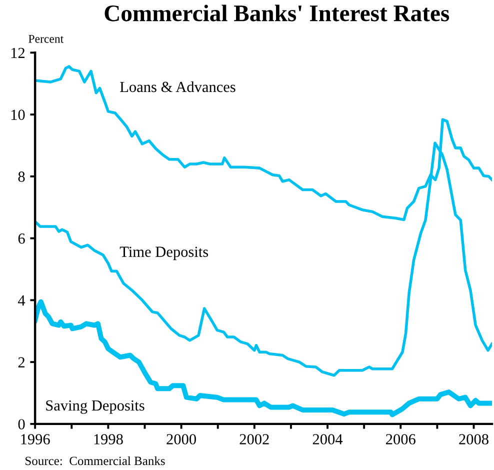  I want to click on y-tick-label: 2, so click(21, 362).